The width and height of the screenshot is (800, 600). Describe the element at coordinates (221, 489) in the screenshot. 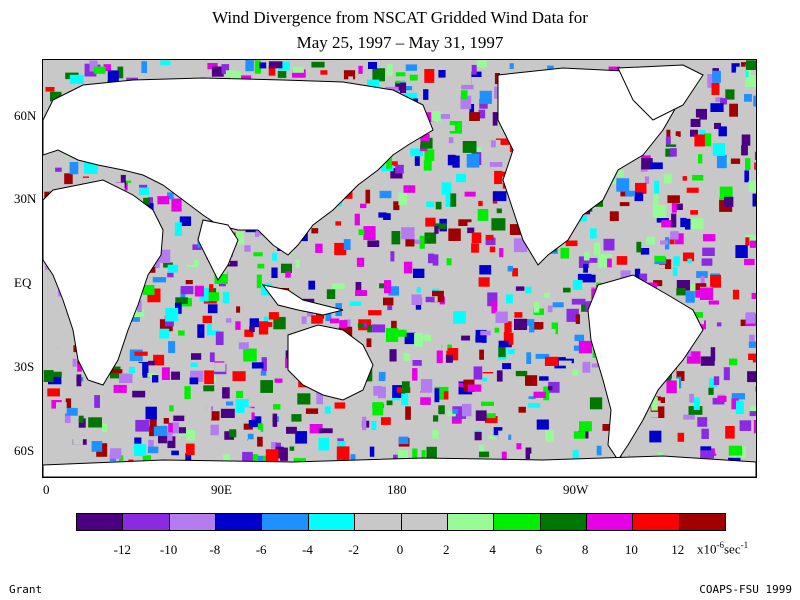

I see `lon-label-90e: 90E` at that location.